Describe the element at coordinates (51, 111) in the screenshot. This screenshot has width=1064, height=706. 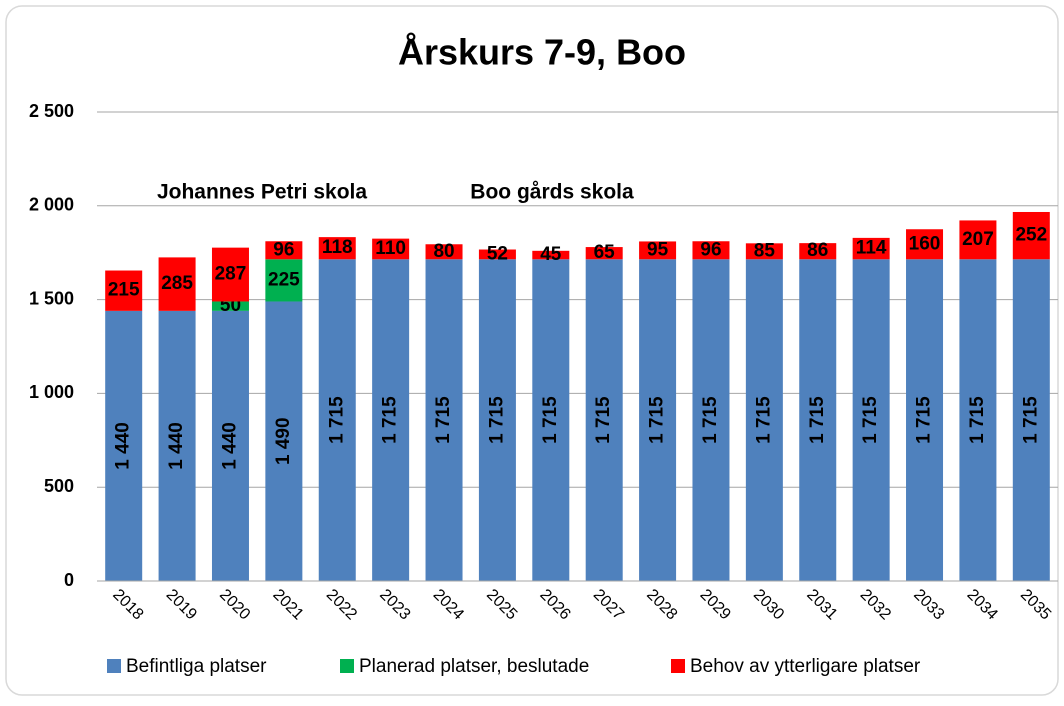
I see `y-tick-label: 2 500` at that location.